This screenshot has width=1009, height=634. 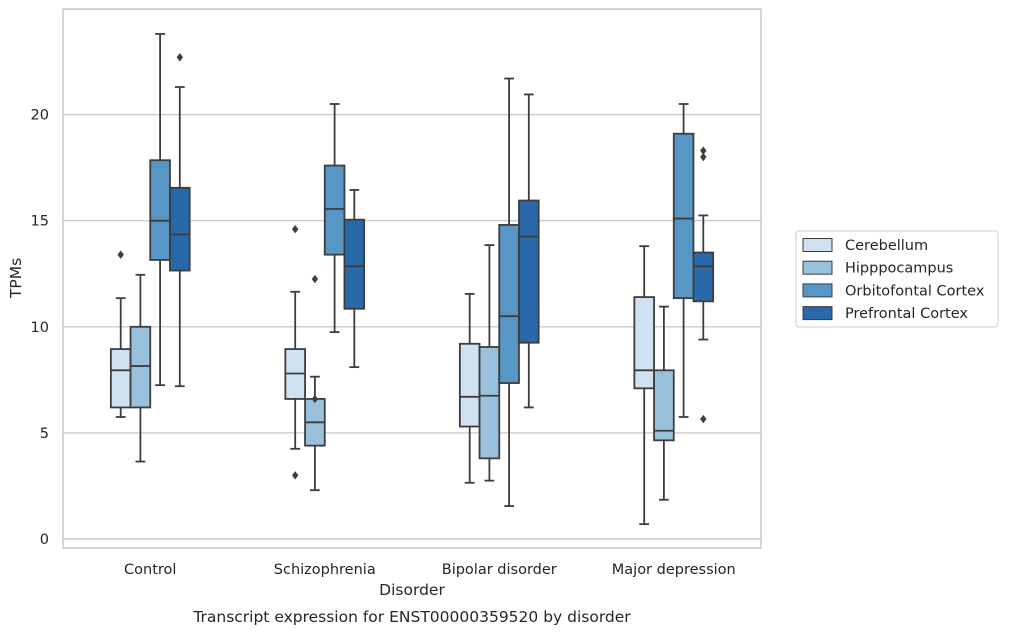 What do you see at coordinates (906, 314) in the screenshot?
I see `legend-label: Prefrontal Cortex` at bounding box center [906, 314].